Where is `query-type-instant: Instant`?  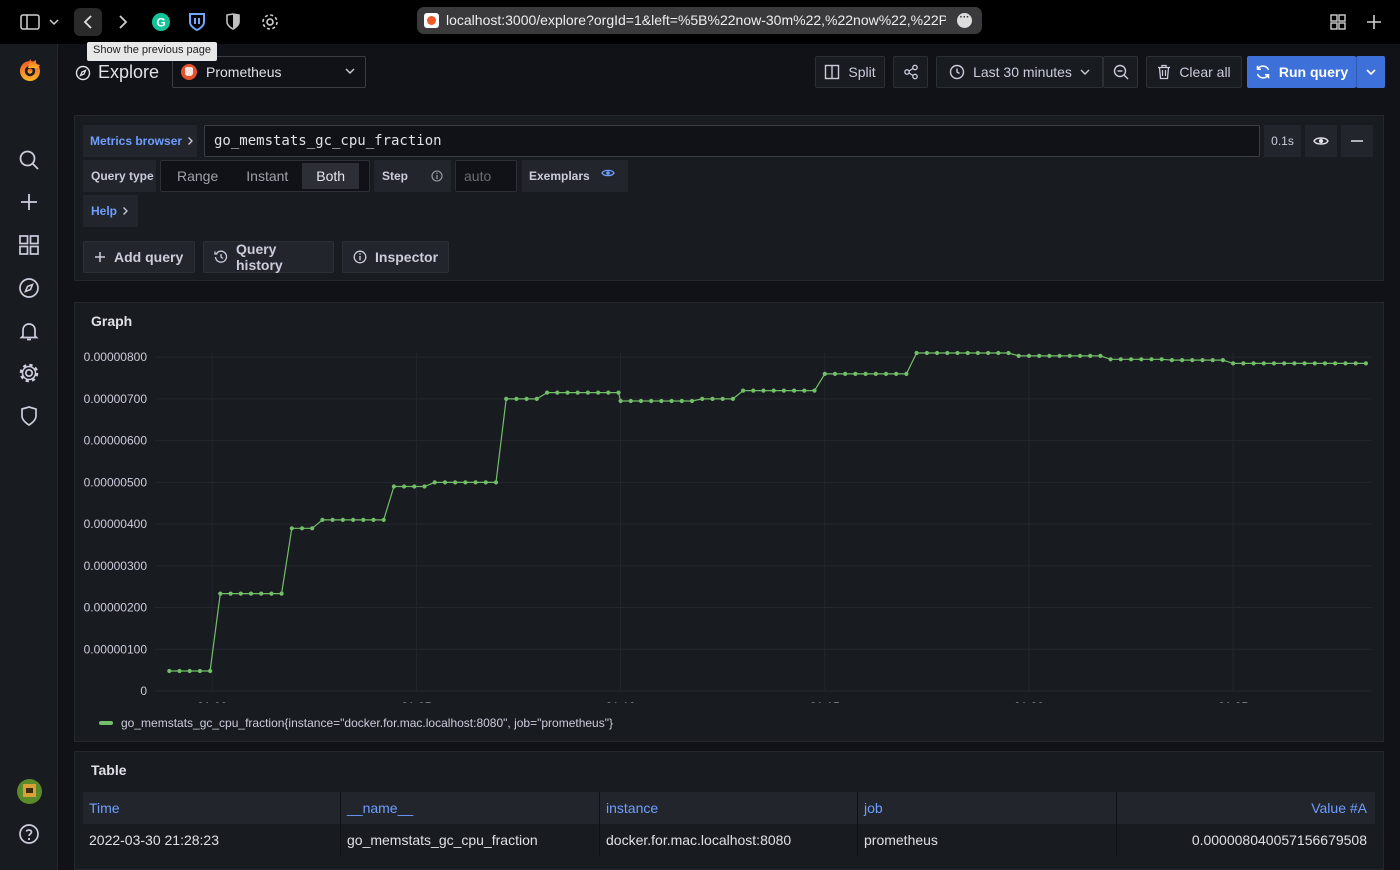
query-type-instant: Instant is located at coordinates (267, 176).